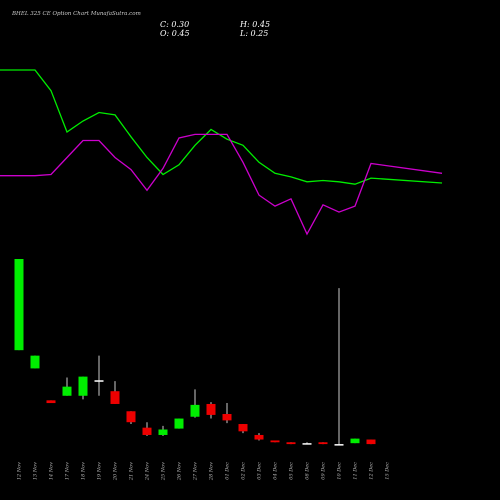 The height and width of the screenshot is (500, 500). Describe the element at coordinates (116, 471) in the screenshot. I see `x-tick-label: 20 Nov` at that location.